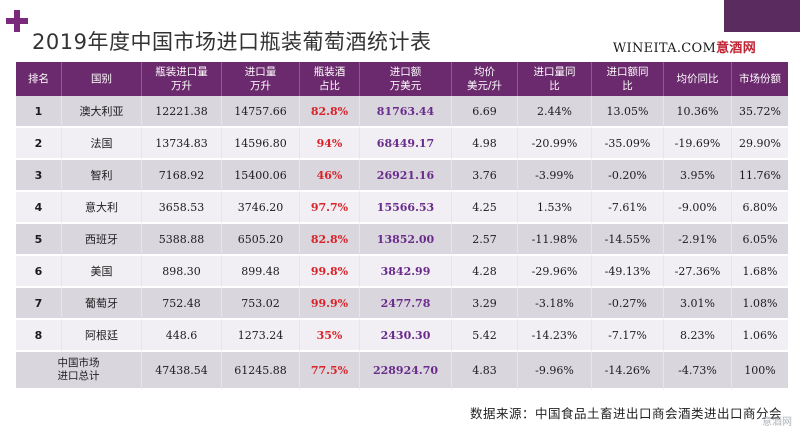  What do you see at coordinates (182, 79) in the screenshot?
I see `column-header: 瓶装进口量 万升` at bounding box center [182, 79].